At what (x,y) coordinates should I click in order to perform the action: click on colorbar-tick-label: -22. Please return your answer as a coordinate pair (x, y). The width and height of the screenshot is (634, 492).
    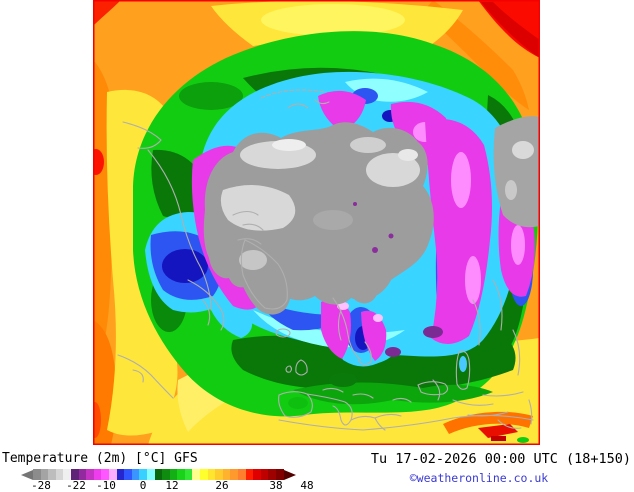
    Looking at the image, I should click on (76, 485).